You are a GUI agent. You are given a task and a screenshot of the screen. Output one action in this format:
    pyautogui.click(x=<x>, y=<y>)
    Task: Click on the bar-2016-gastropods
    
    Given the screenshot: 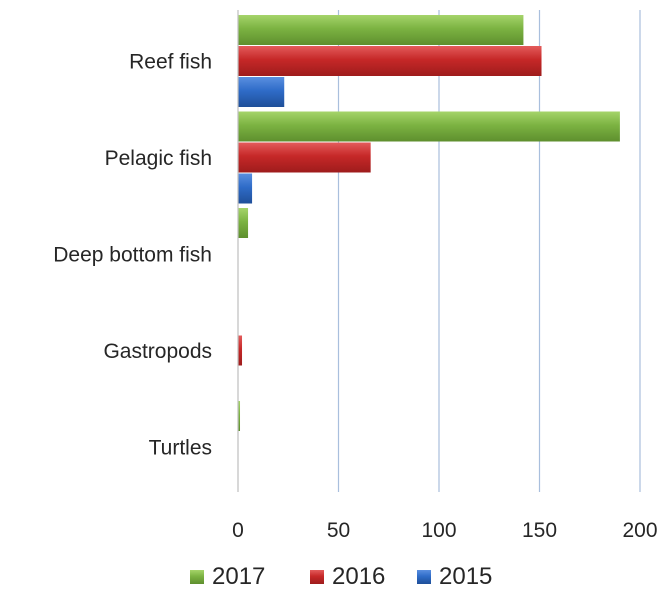 What is the action you would take?
    pyautogui.click(x=240, y=350)
    